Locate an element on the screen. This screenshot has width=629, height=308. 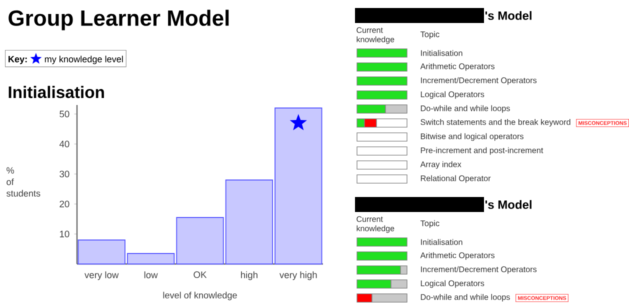
y-tick-label: Pre-increment and post-increment is located at coordinates (482, 151).